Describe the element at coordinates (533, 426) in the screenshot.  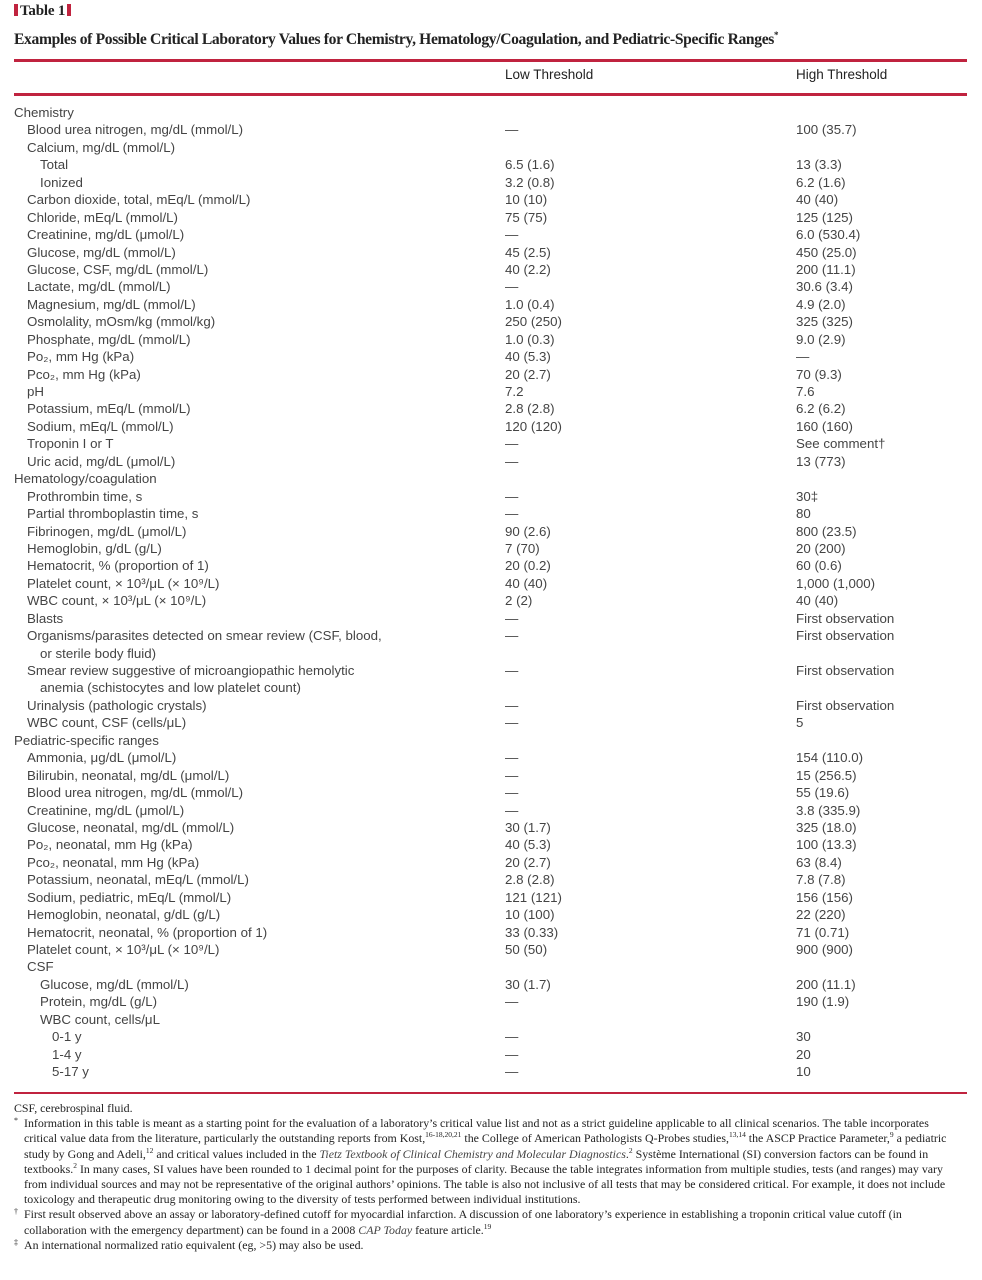
I see `low-threshold-cell: 120 (120)` at that location.